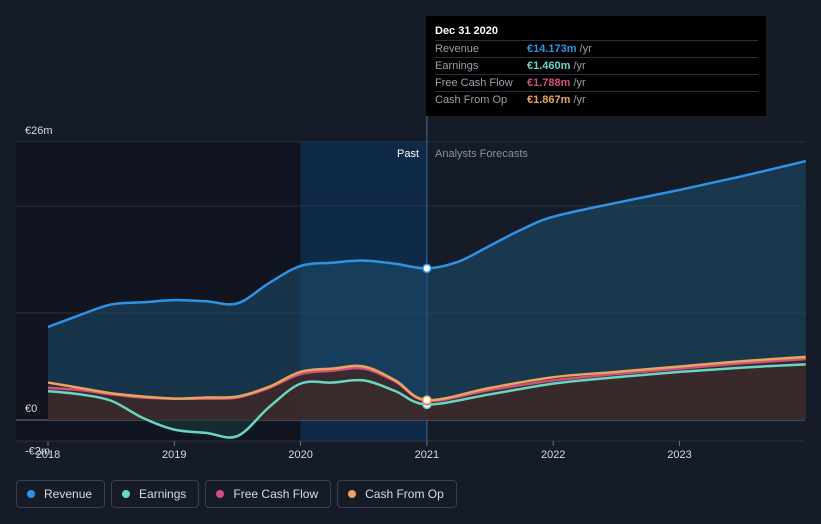 Image resolution: width=821 pixels, height=524 pixels. I want to click on tooltip-value: €1.460m, so click(549, 66).